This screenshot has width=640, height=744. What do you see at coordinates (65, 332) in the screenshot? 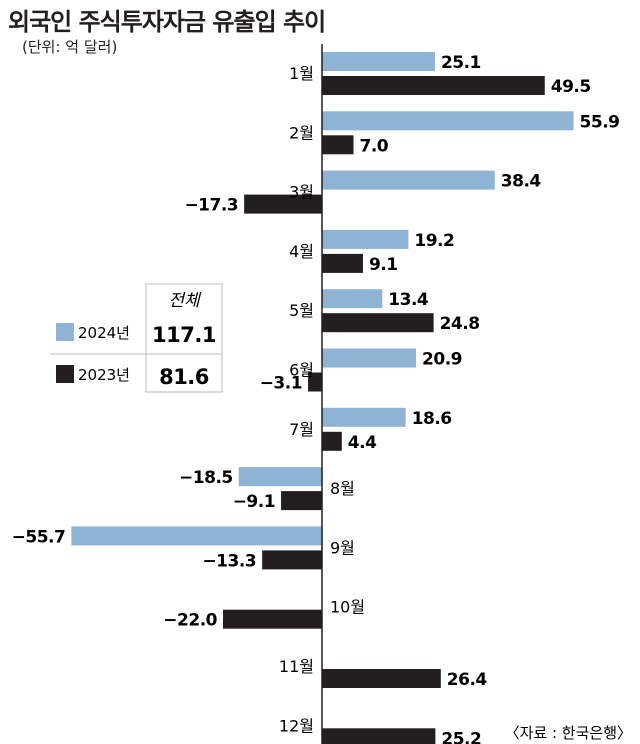
I see `legend-swatch-2024` at bounding box center [65, 332].